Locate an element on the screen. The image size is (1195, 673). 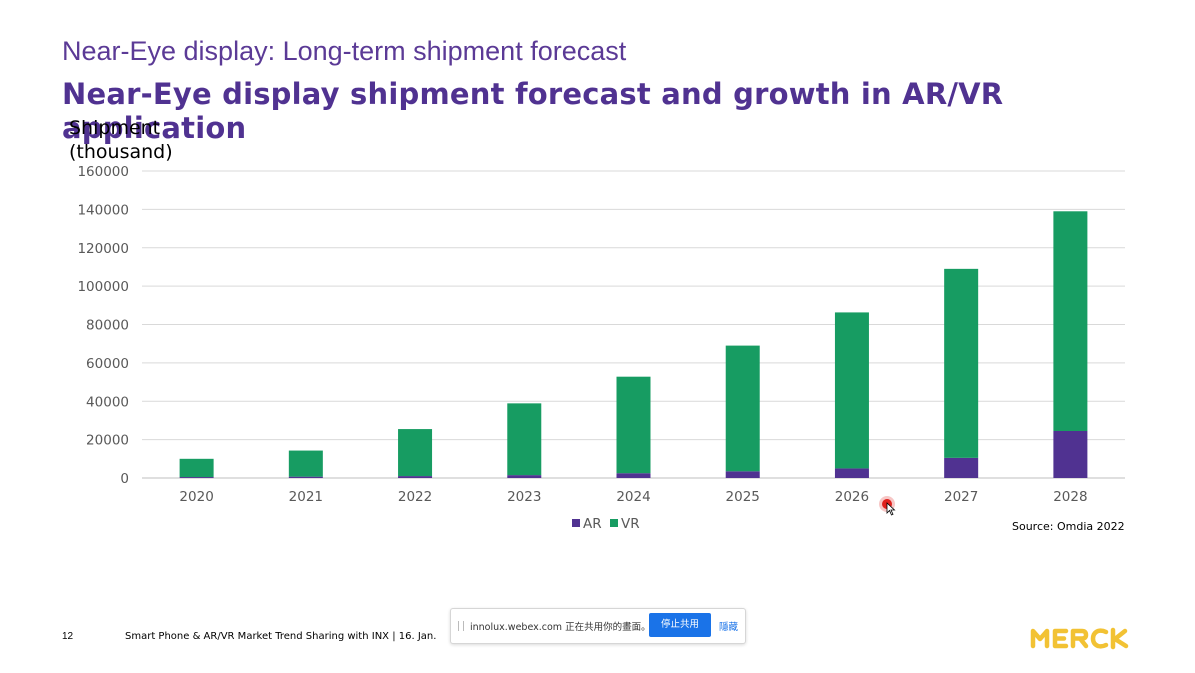
y-axis-label-line2: (thousand) is located at coordinates (121, 152).